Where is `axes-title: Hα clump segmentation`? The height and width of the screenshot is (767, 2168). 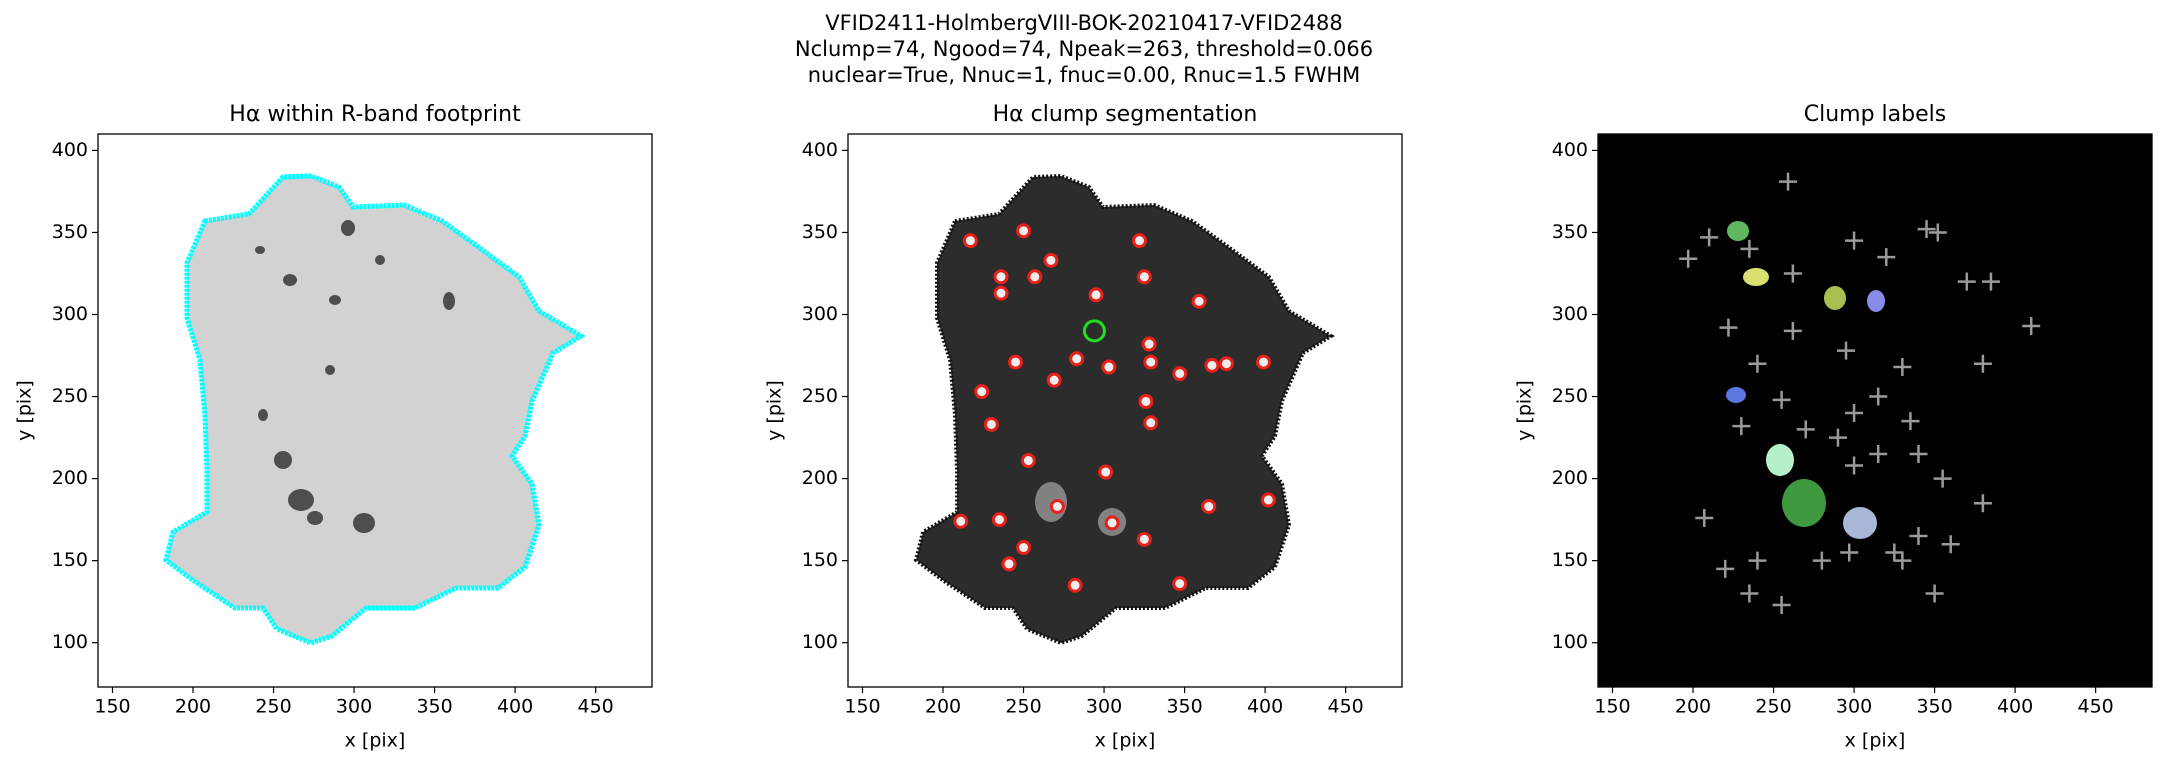
axes-title: Hα clump segmentation is located at coordinates (1125, 114).